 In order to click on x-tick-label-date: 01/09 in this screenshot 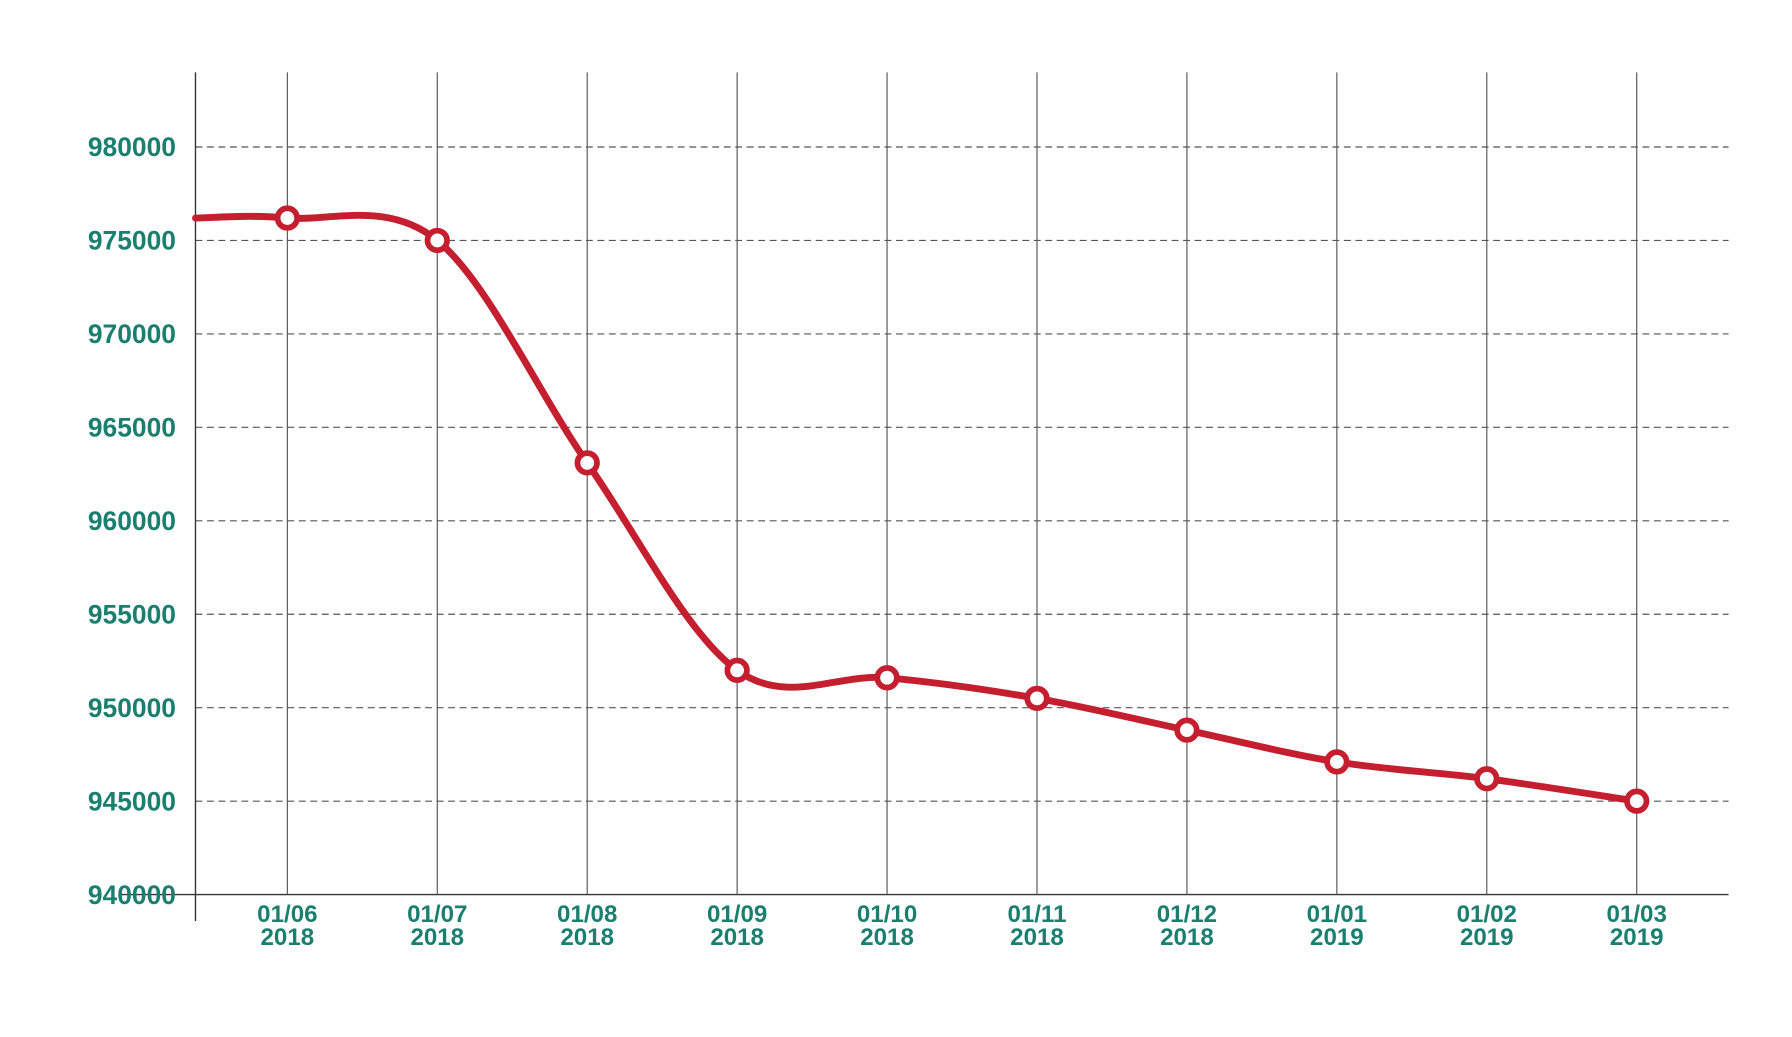, I will do `click(737, 914)`.